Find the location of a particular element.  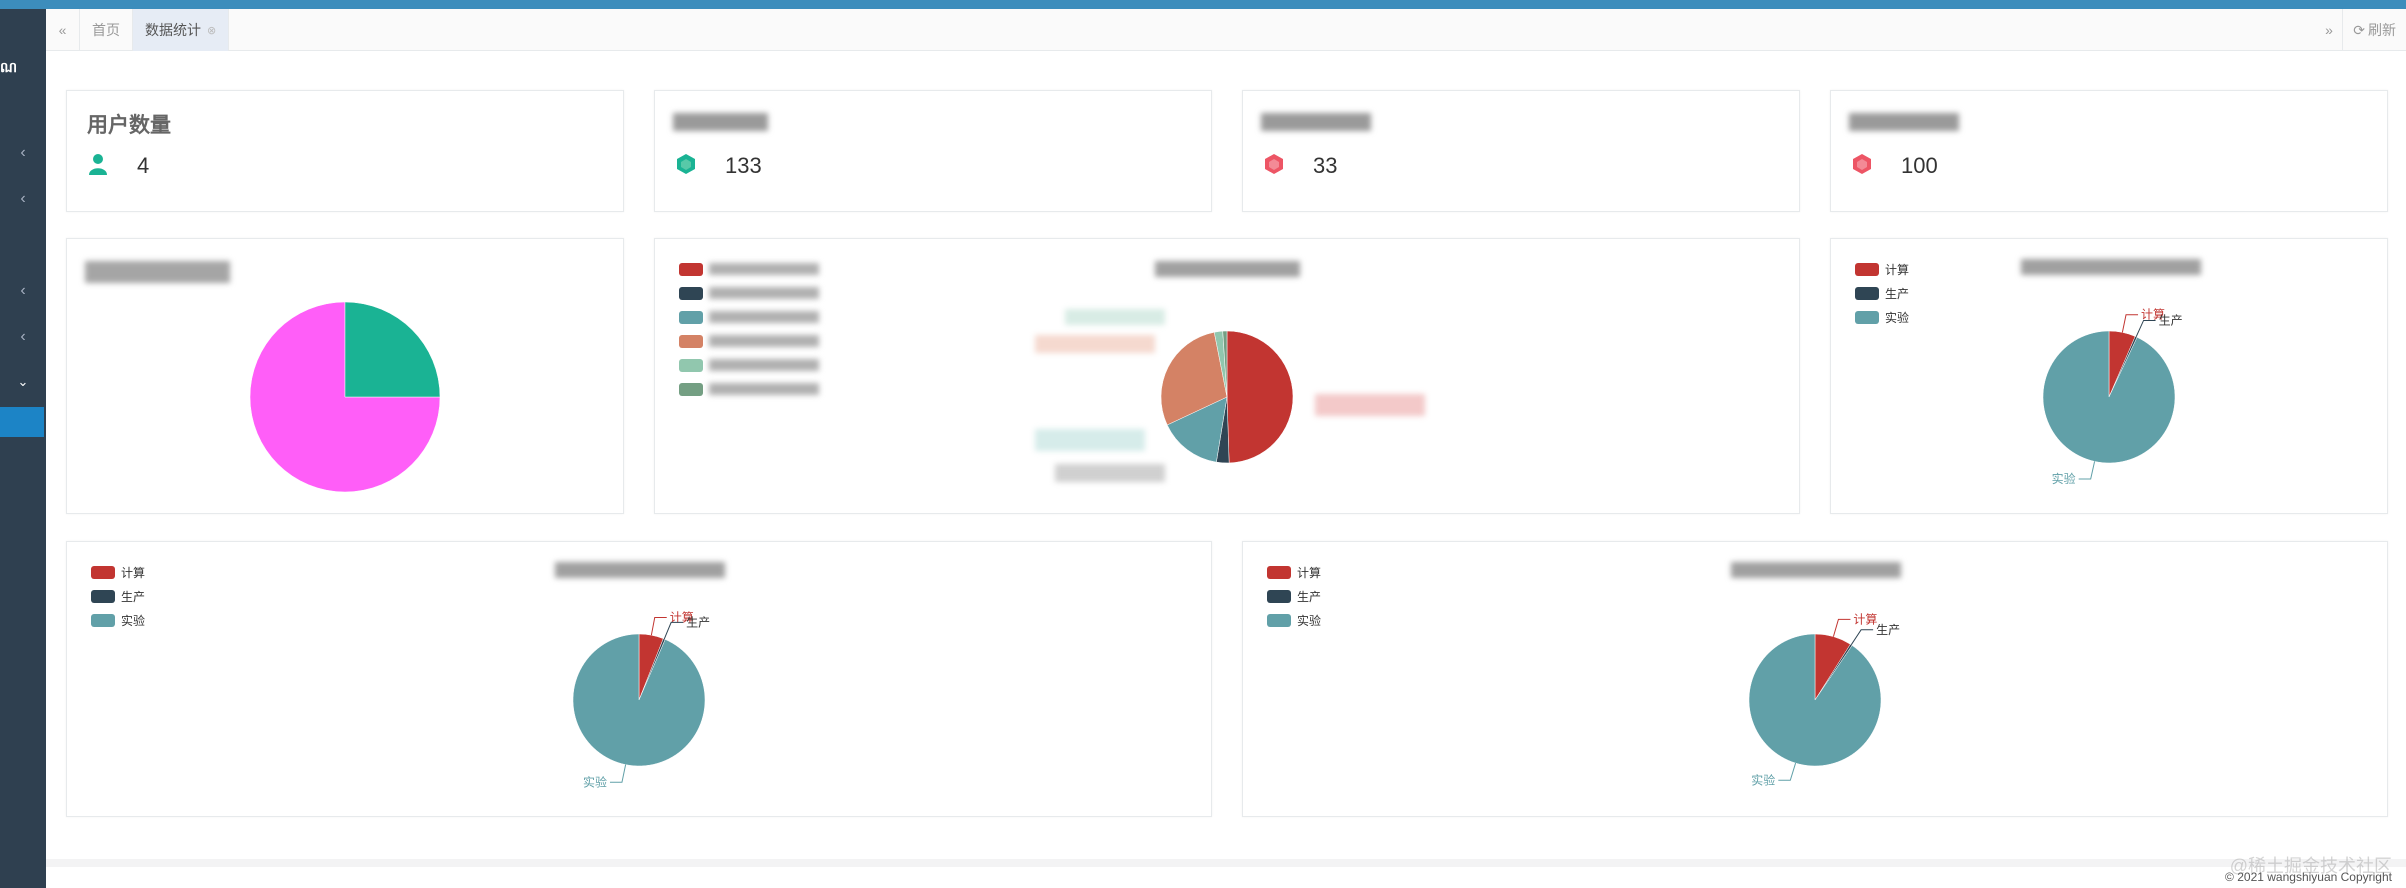

double-left-icon: « is located at coordinates (62, 30).